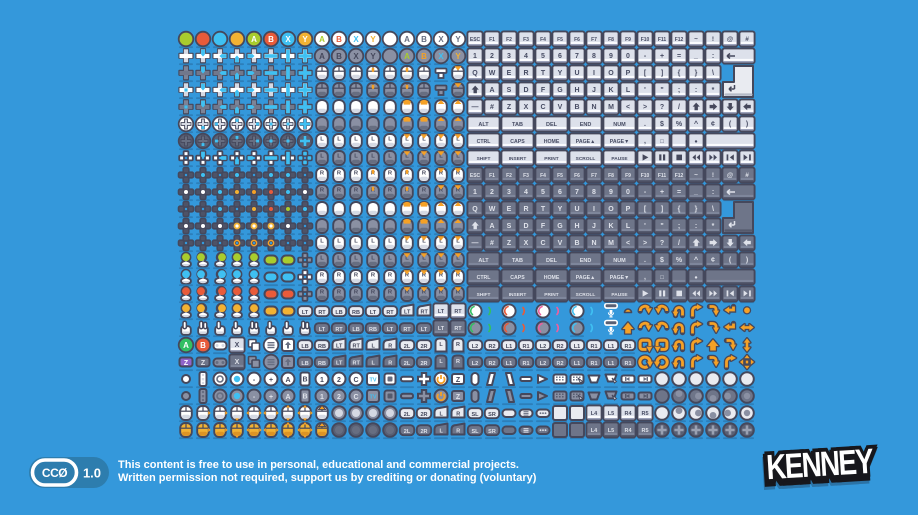 The width and height of the screenshot is (918, 515). Describe the element at coordinates (628, 176) in the screenshot. I see `svg-text: F9` at that location.